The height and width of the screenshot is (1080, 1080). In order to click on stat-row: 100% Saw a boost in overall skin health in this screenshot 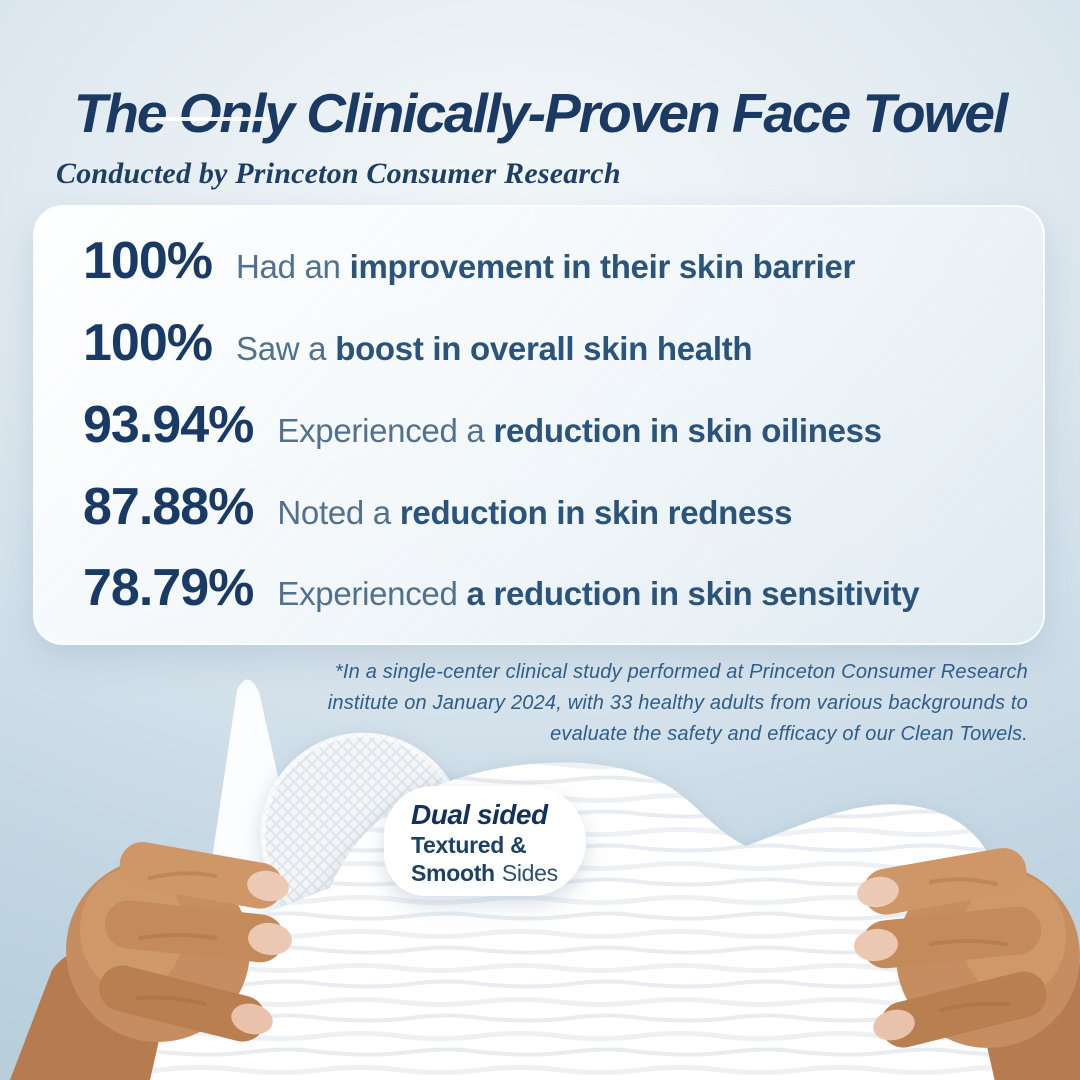, I will do `click(539, 343)`.